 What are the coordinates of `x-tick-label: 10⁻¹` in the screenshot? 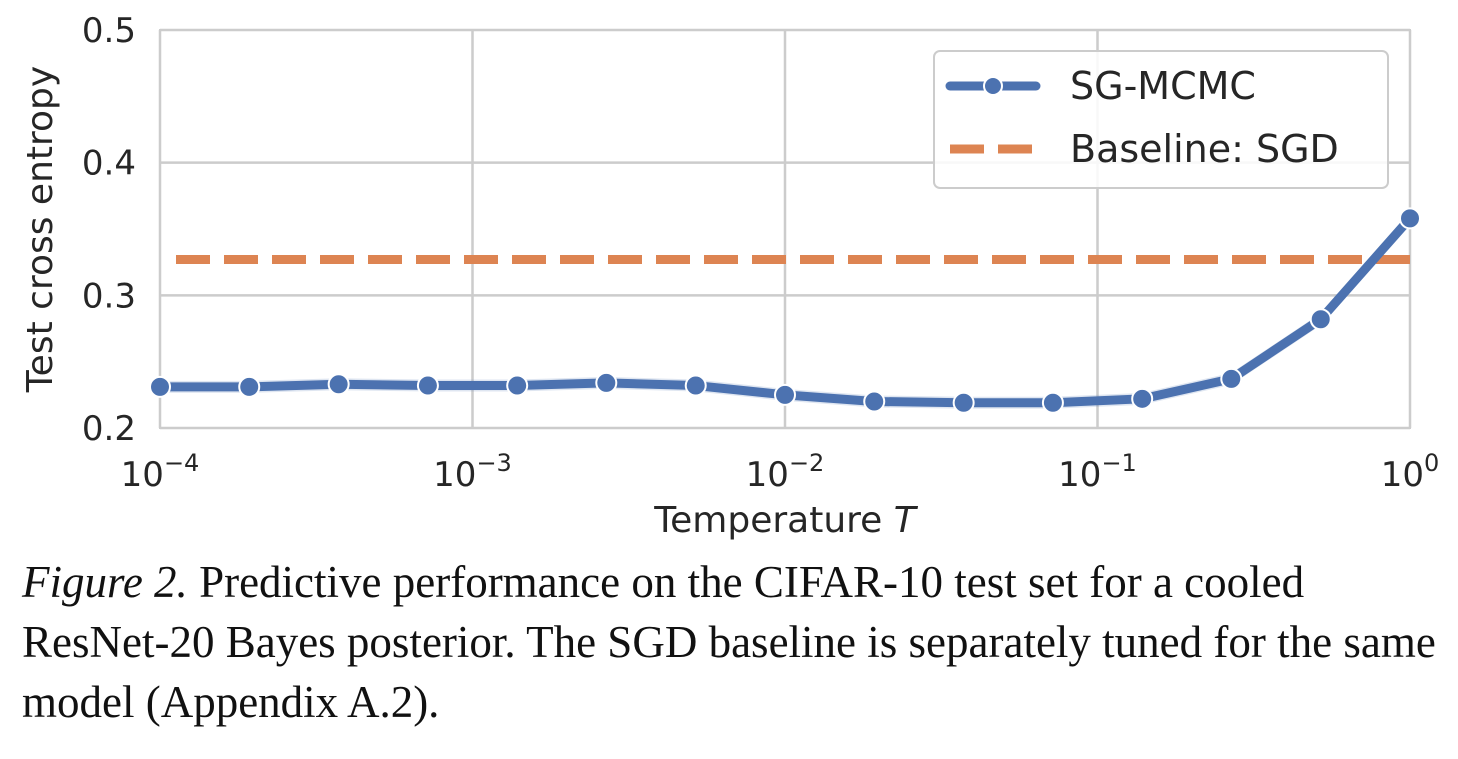 It's located at (1097, 472).